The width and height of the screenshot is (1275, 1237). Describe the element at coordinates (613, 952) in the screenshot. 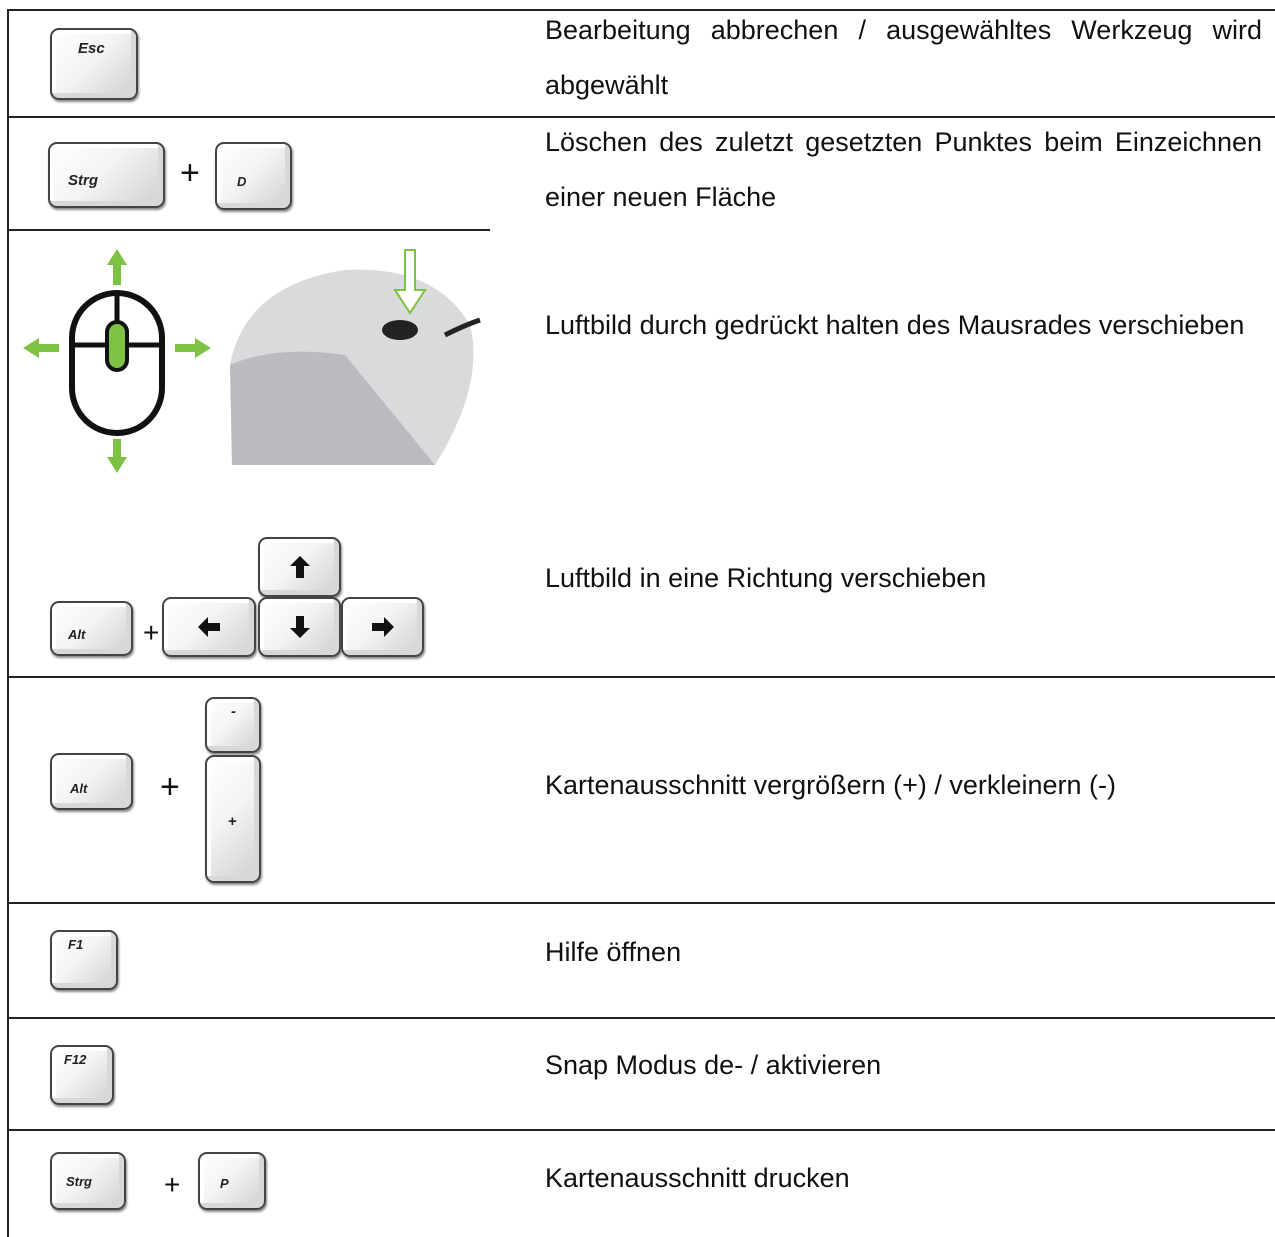

I see `description: Hilfe öffnen` at that location.